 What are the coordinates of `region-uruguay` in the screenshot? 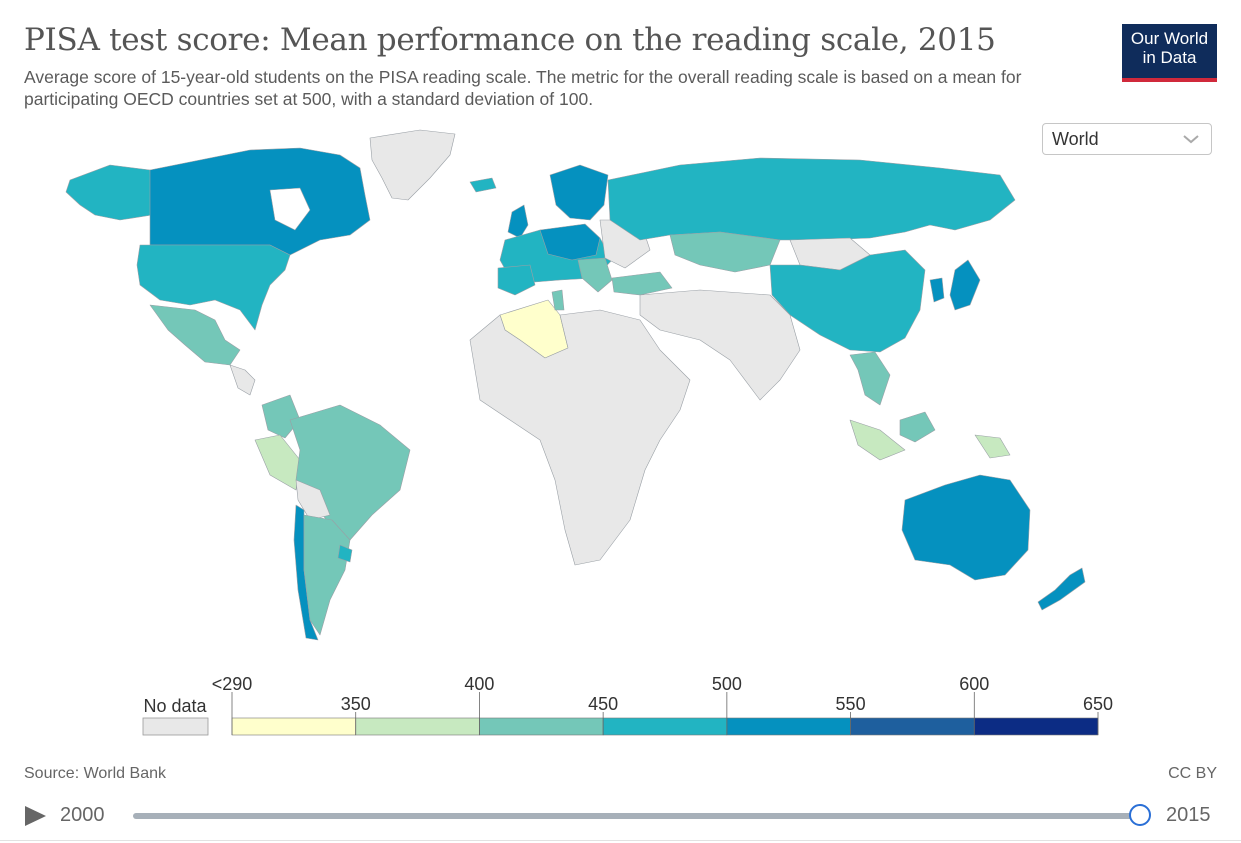 It's located at (345, 553).